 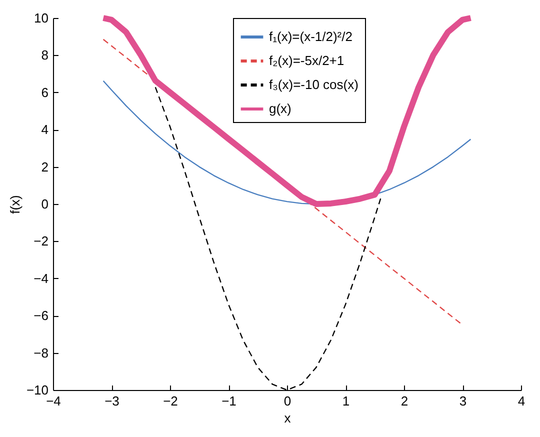 I want to click on legend-label: f₁(x)=(x-1/2)²/2, so click(x=310, y=36).